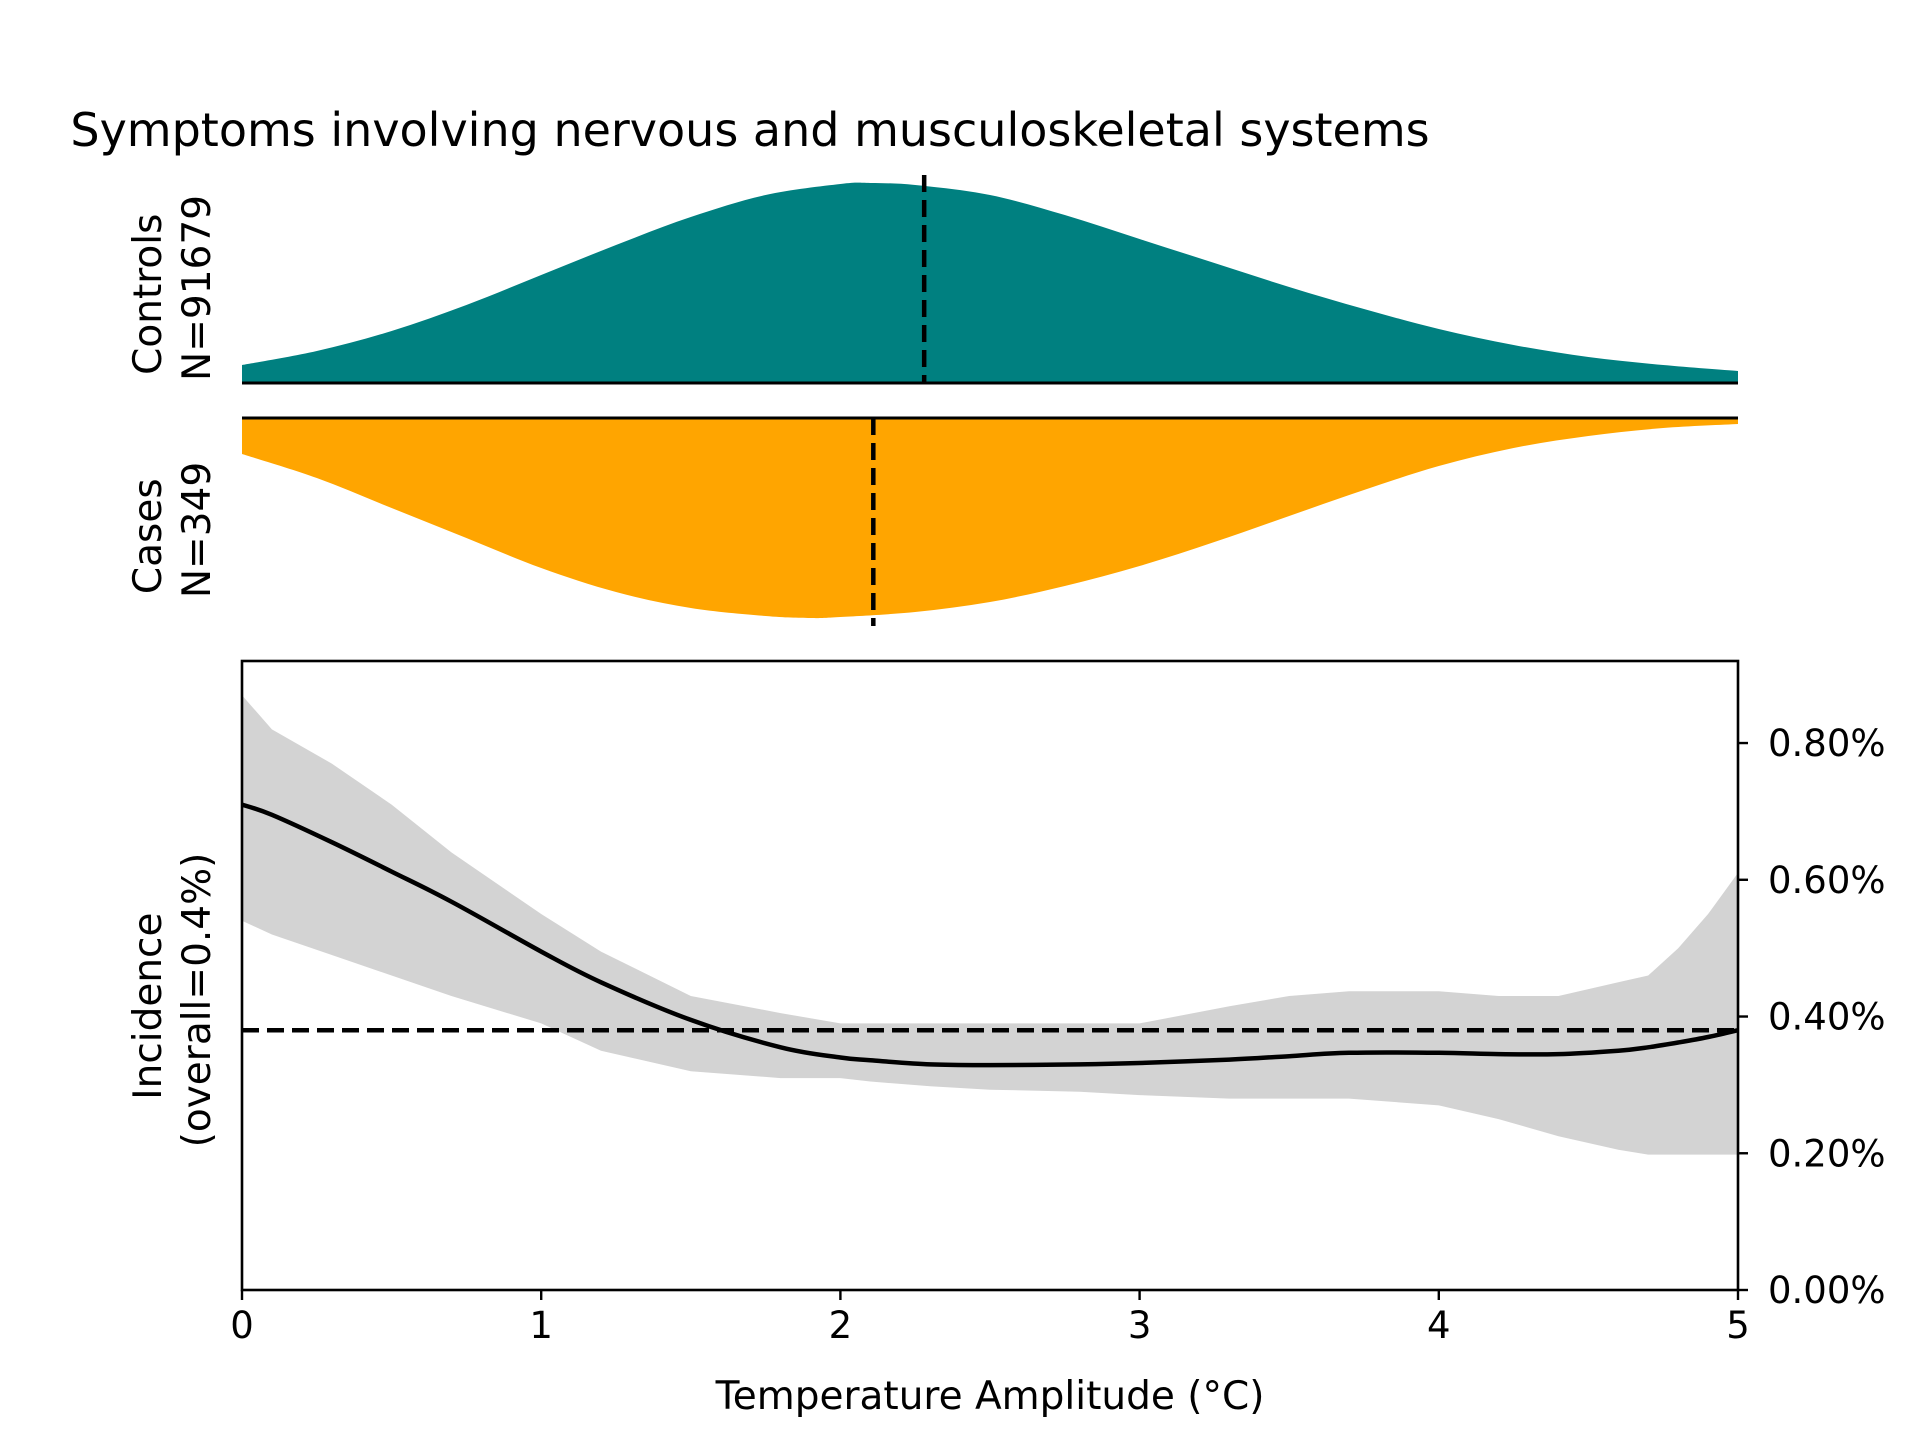 The image size is (1920, 1440). What do you see at coordinates (1827, 1290) in the screenshot?
I see `y-tick-label: 0.00%` at bounding box center [1827, 1290].